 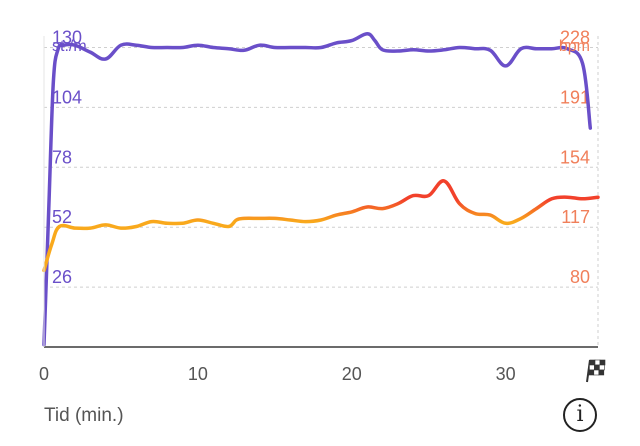 I want to click on info-icon: i, so click(x=580, y=414).